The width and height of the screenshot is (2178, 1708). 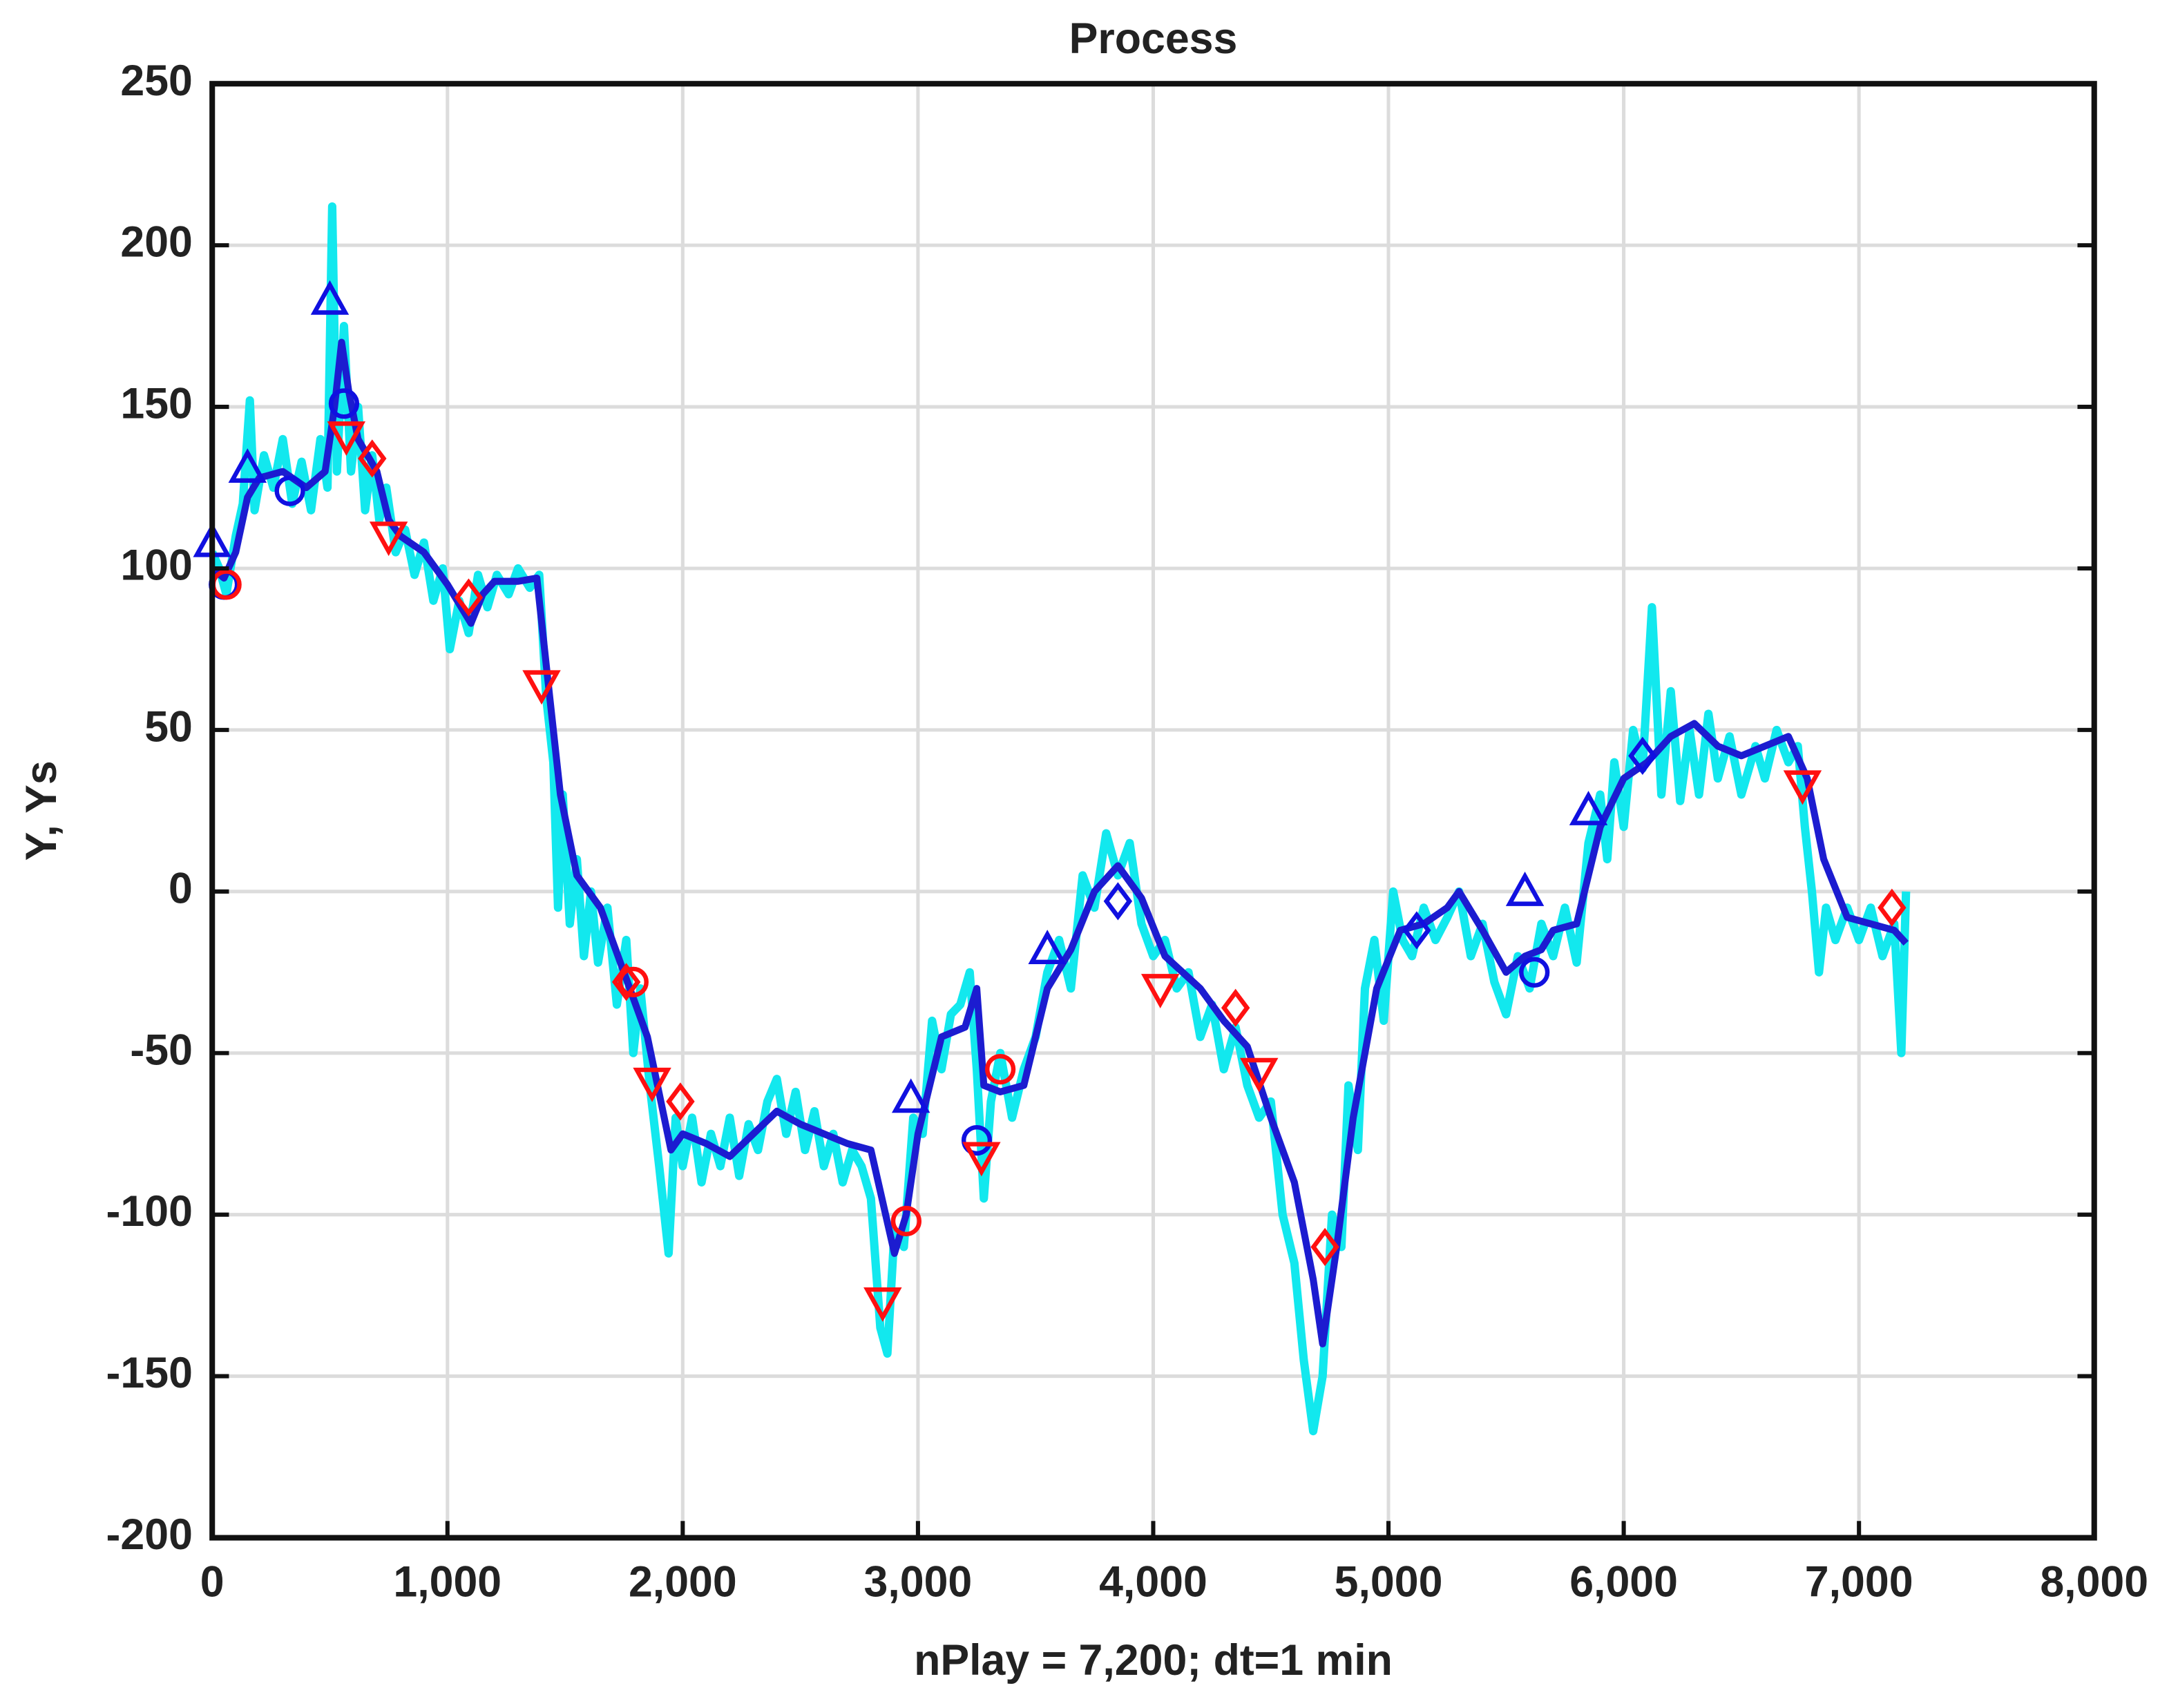 I want to click on y-tick-label: 200, so click(x=156, y=243).